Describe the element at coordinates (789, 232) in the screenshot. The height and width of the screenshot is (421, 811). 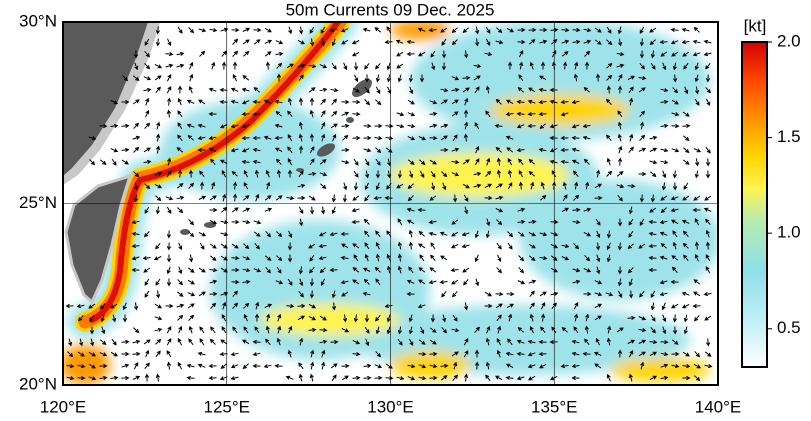
I see `colorbar-tick-label: 1.0` at that location.